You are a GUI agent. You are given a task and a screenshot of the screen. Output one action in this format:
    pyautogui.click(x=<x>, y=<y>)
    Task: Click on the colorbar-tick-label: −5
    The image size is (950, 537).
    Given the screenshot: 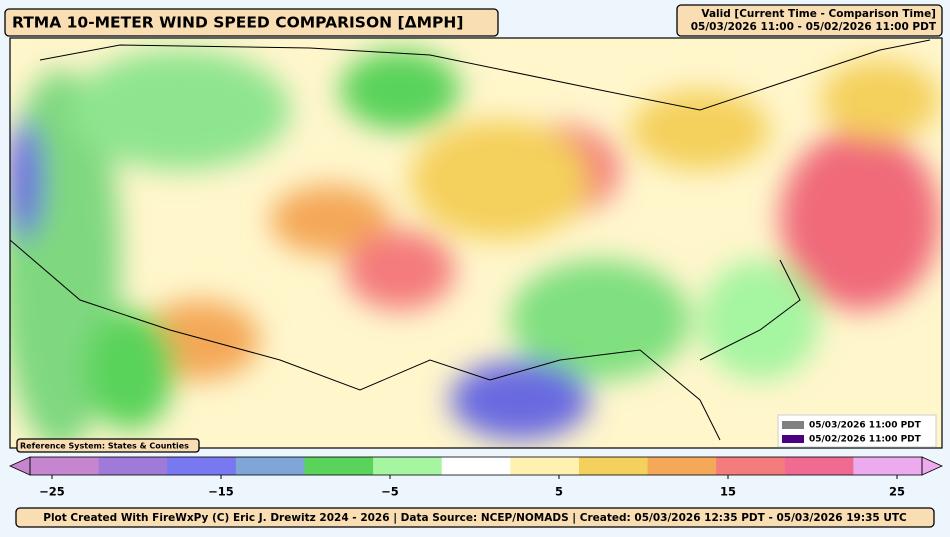 What is the action you would take?
    pyautogui.click(x=390, y=492)
    